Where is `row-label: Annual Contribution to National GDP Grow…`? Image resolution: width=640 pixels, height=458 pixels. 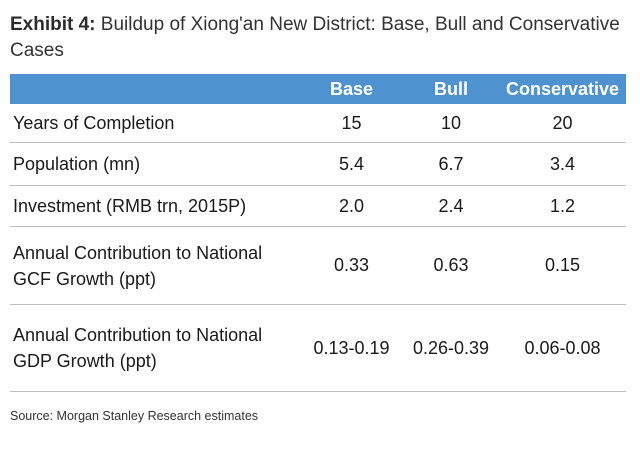
row-label: Annual Contribution to National GDP Grow… is located at coordinates (155, 348).